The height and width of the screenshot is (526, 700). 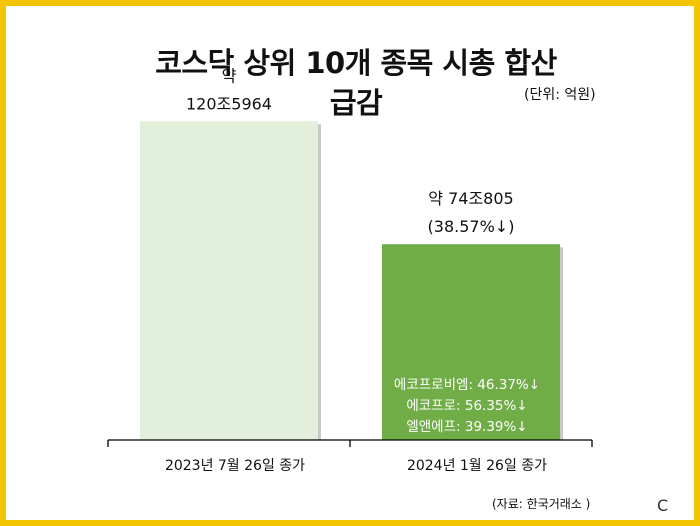 What do you see at coordinates (356, 103) in the screenshot?
I see `chart-title-line-2: 급감` at bounding box center [356, 103].